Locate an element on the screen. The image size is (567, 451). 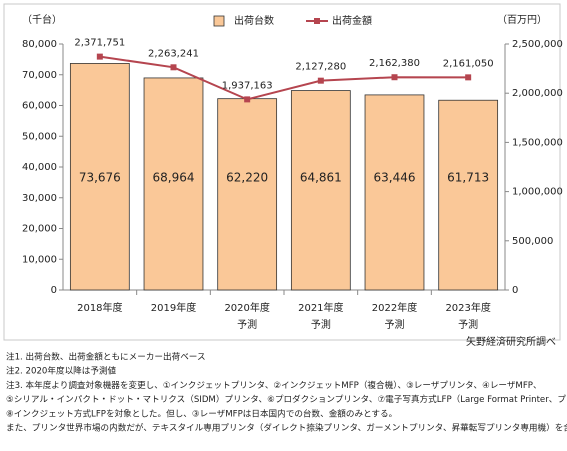
y2-tick-label: 1,000,000 is located at coordinates (537, 192).